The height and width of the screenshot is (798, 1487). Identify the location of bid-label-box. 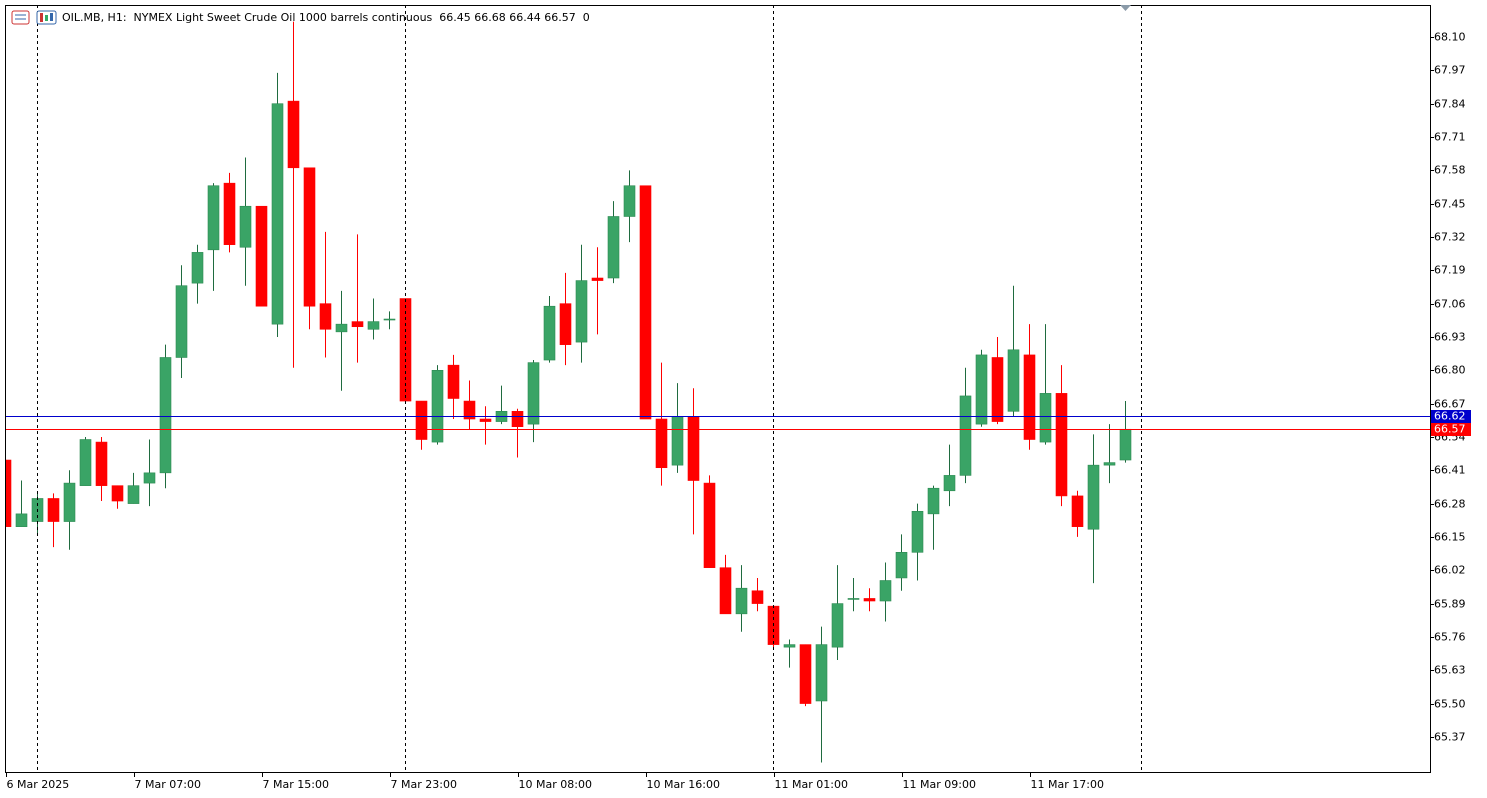
(1451, 429).